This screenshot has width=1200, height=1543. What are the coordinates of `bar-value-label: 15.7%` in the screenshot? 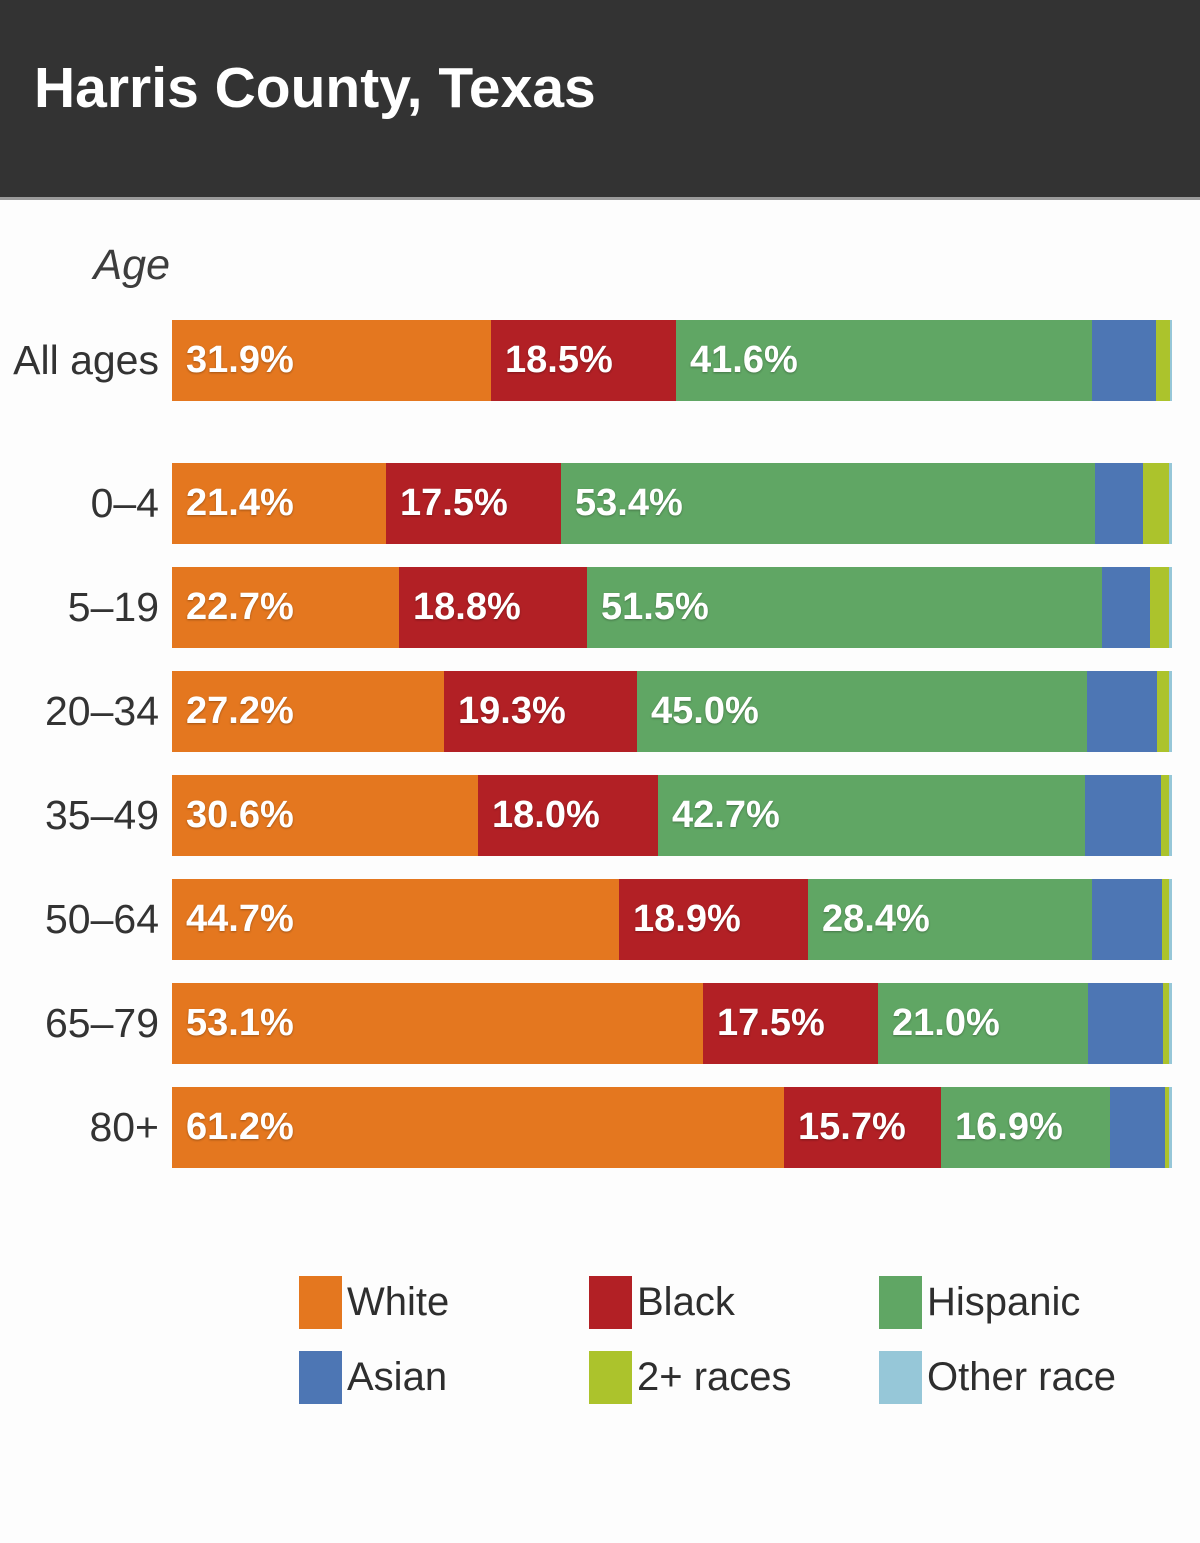 It's located at (852, 1127).